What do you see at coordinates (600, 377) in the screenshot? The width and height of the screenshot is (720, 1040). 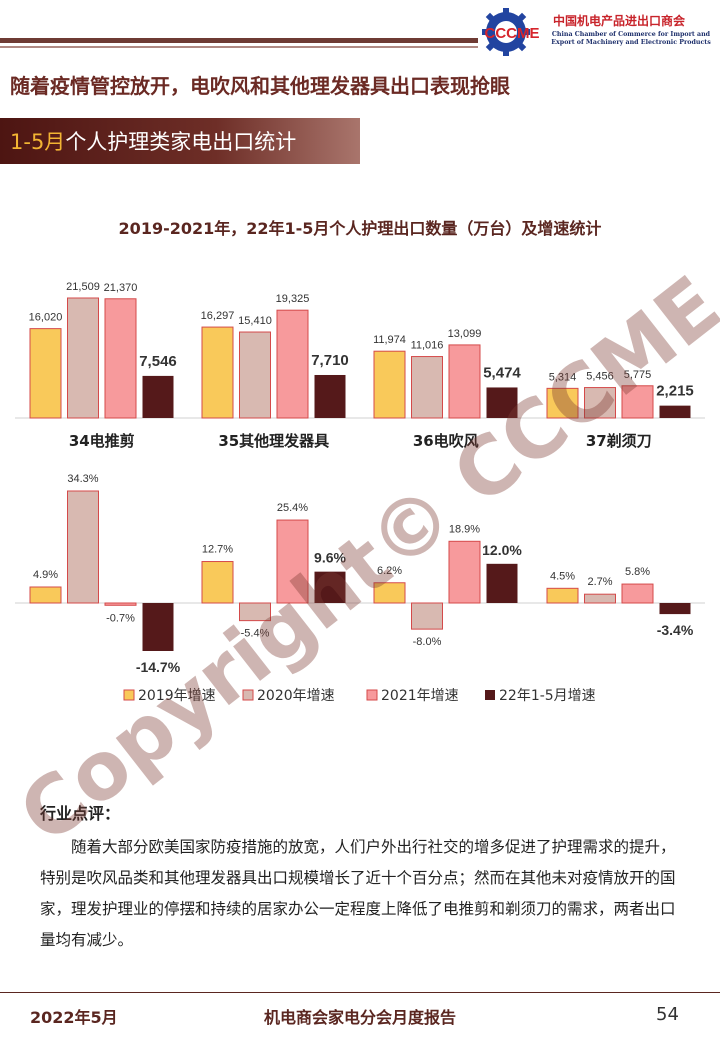 I see `quantity-data-label: 5,456` at bounding box center [600, 377].